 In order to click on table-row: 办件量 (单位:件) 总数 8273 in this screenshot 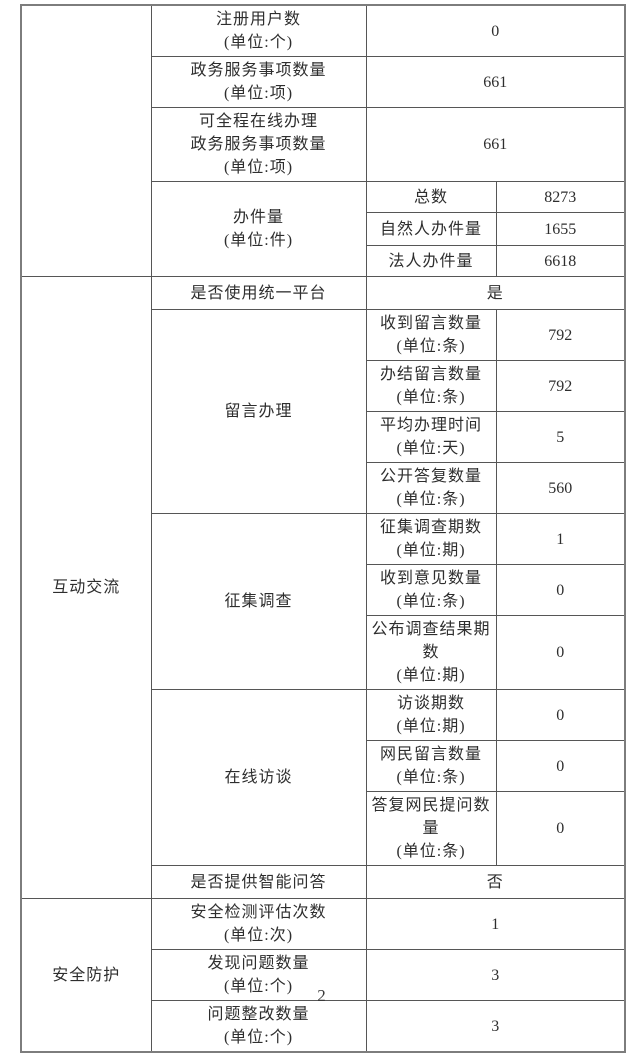, I will do `click(323, 229)`.